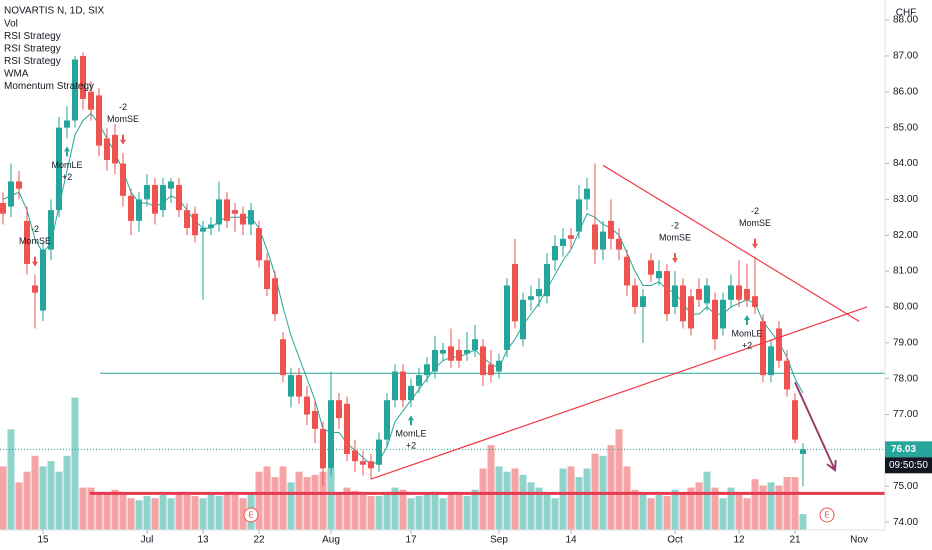 This screenshot has height=550, width=932. What do you see at coordinates (203, 540) in the screenshot?
I see `x-tick-label: 13` at bounding box center [203, 540].